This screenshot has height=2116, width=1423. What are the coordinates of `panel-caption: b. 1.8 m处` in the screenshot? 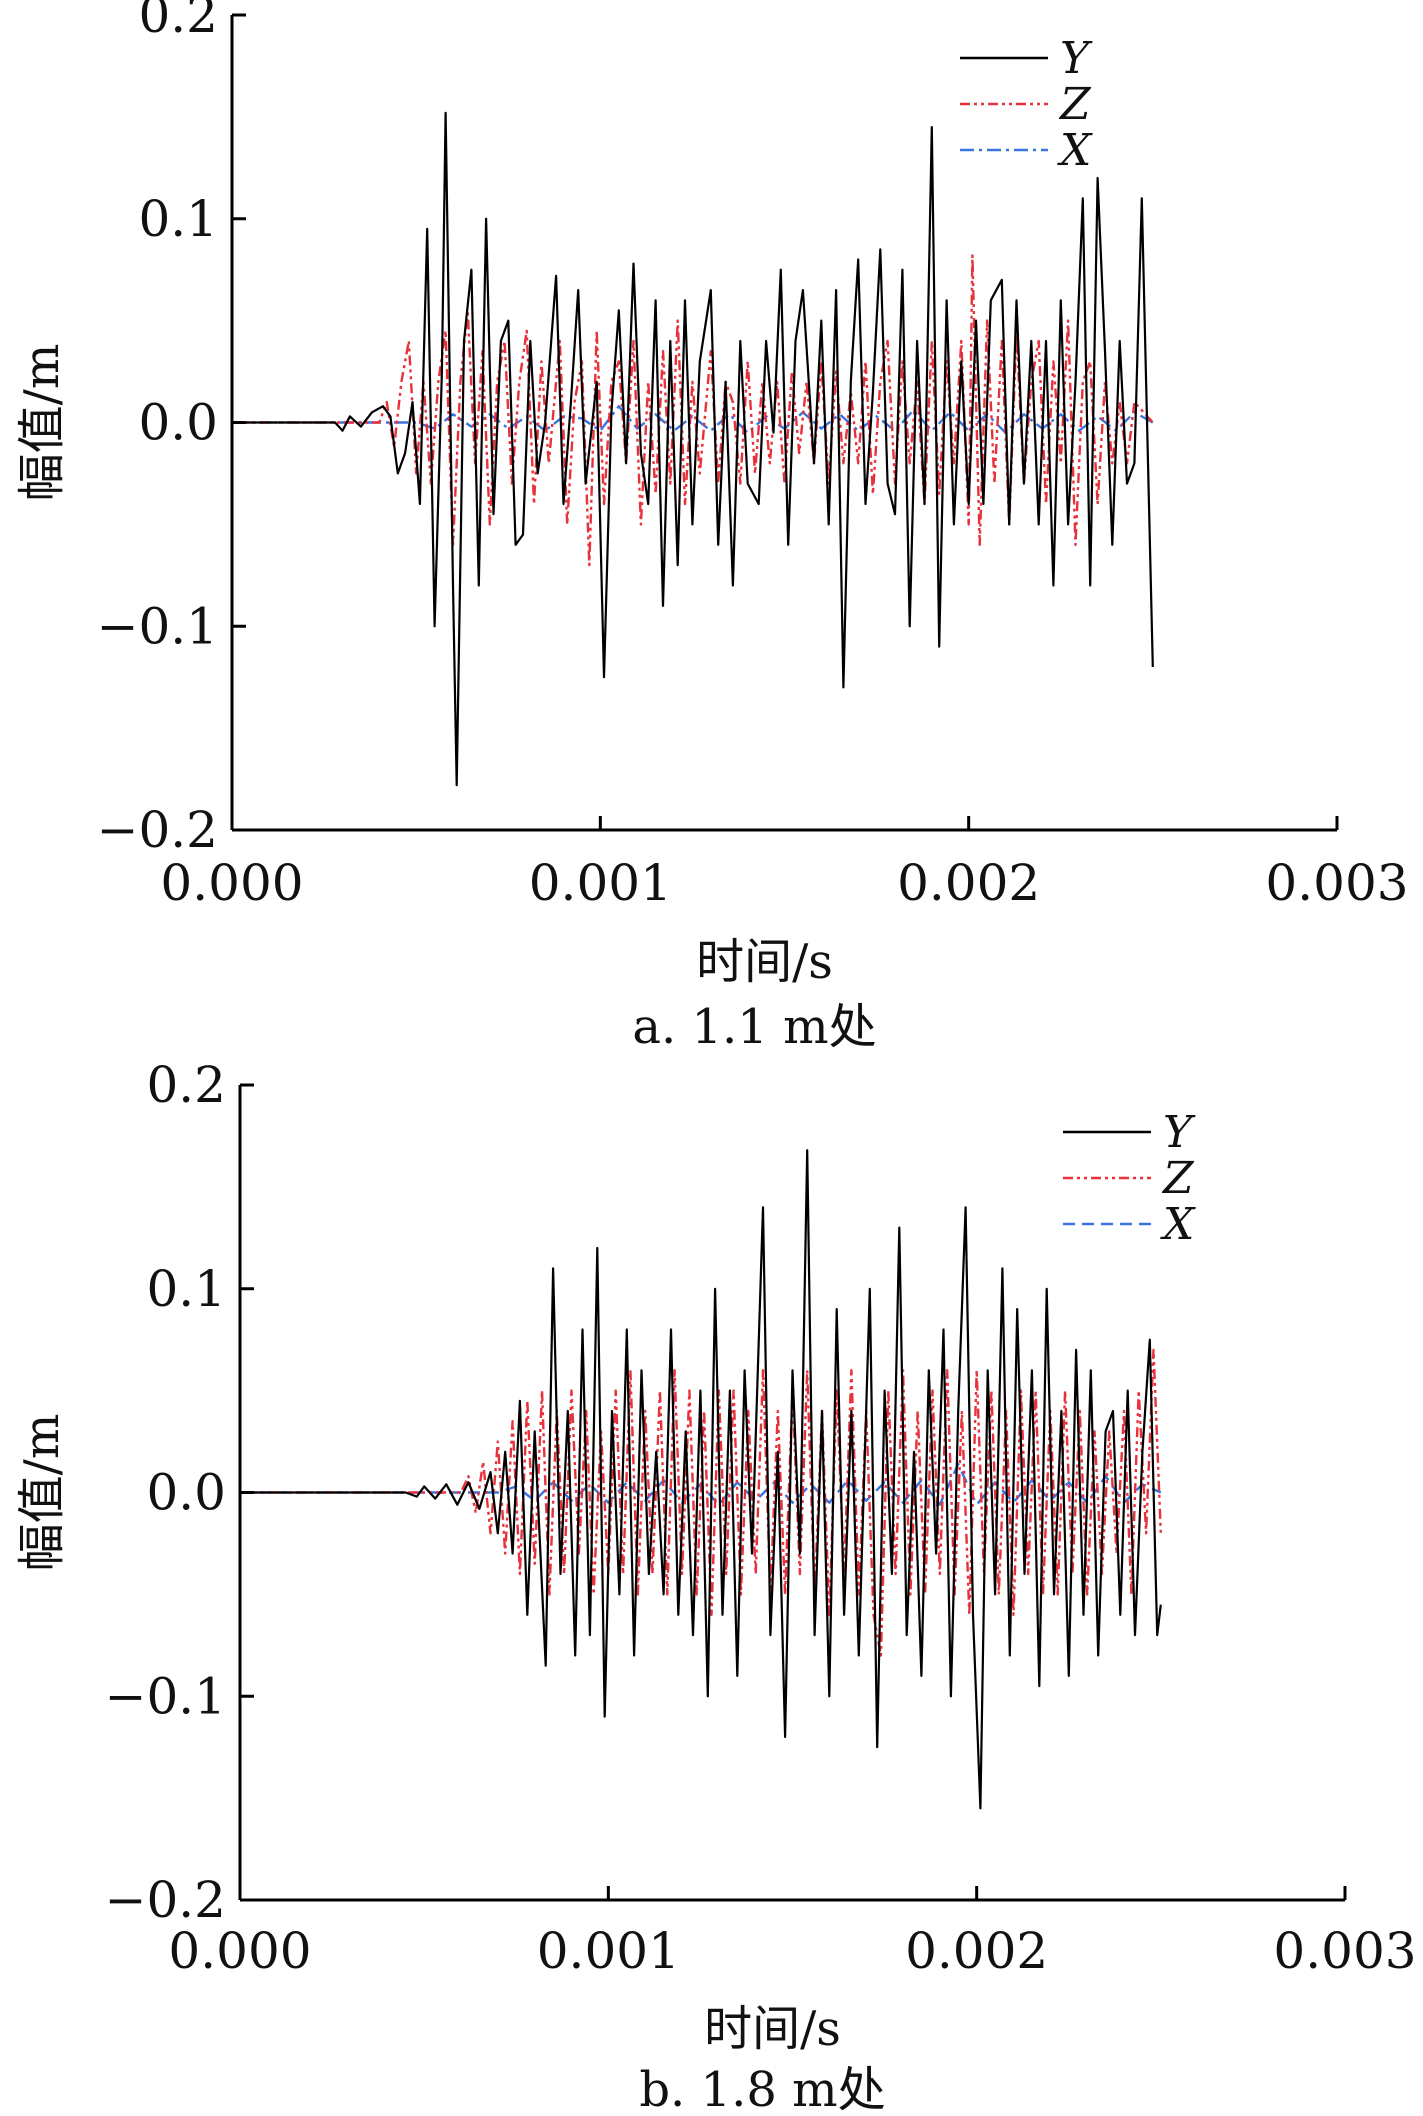 It's located at (762, 2089).